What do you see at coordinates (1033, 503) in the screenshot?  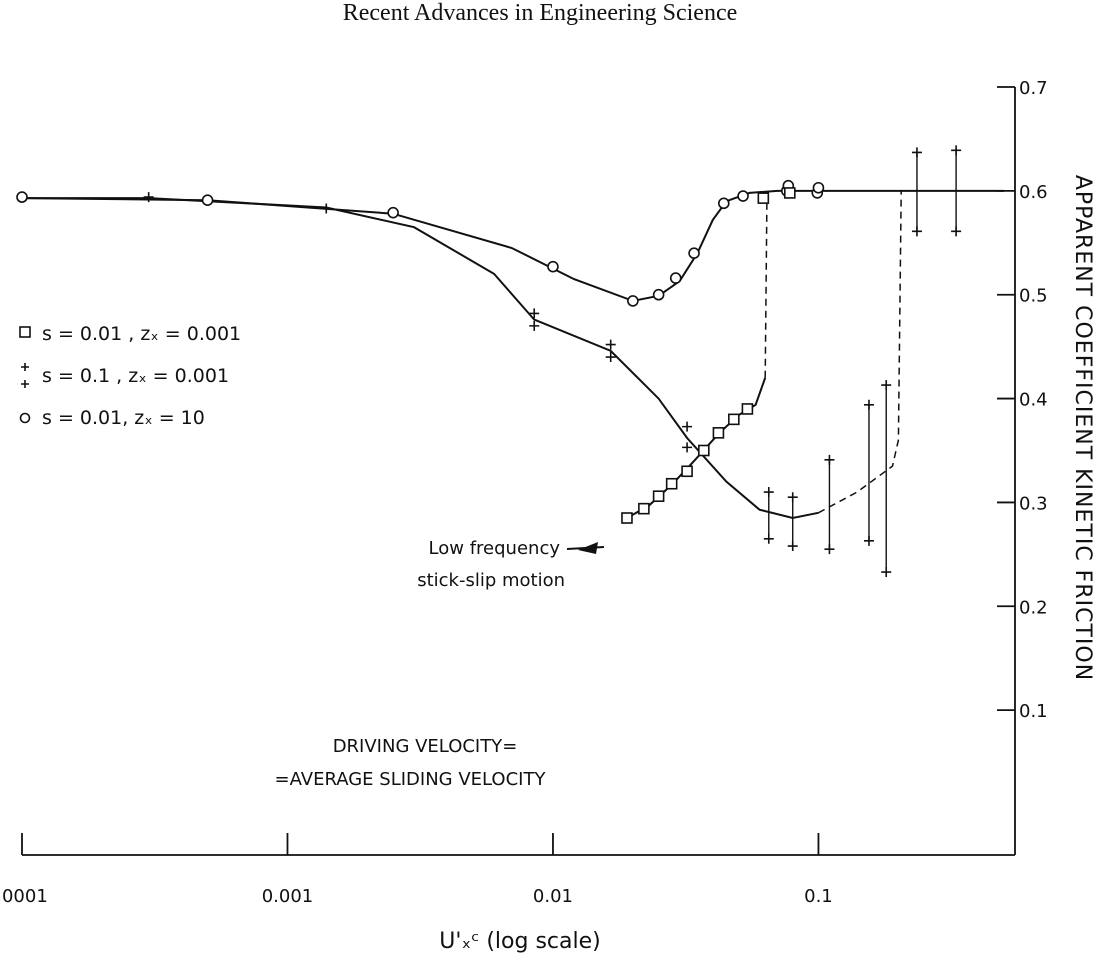 I see `y-tick-label-4: 0.3` at bounding box center [1033, 503].